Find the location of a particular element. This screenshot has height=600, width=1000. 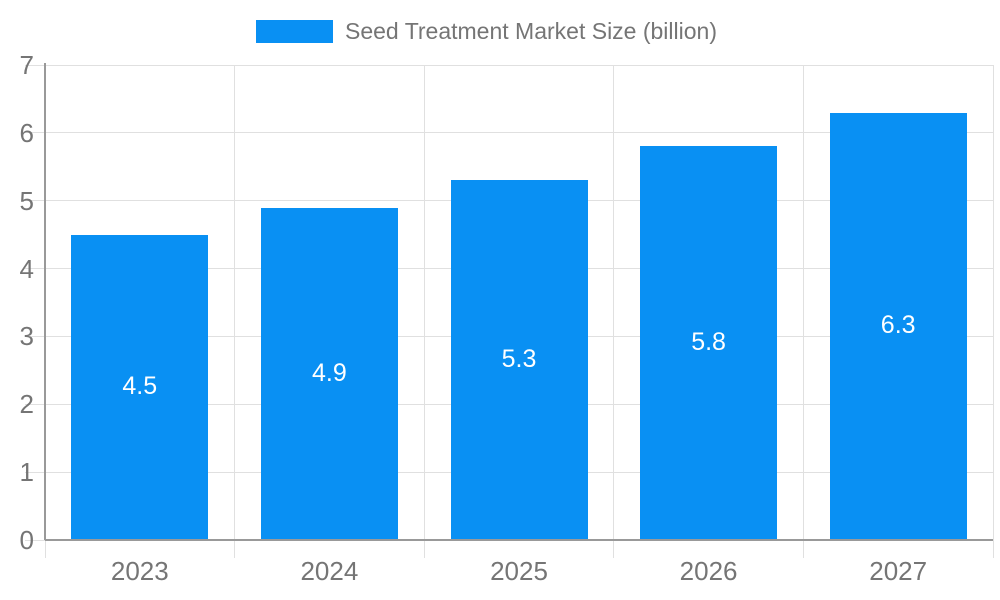

bar: 5.3 is located at coordinates (519, 359).